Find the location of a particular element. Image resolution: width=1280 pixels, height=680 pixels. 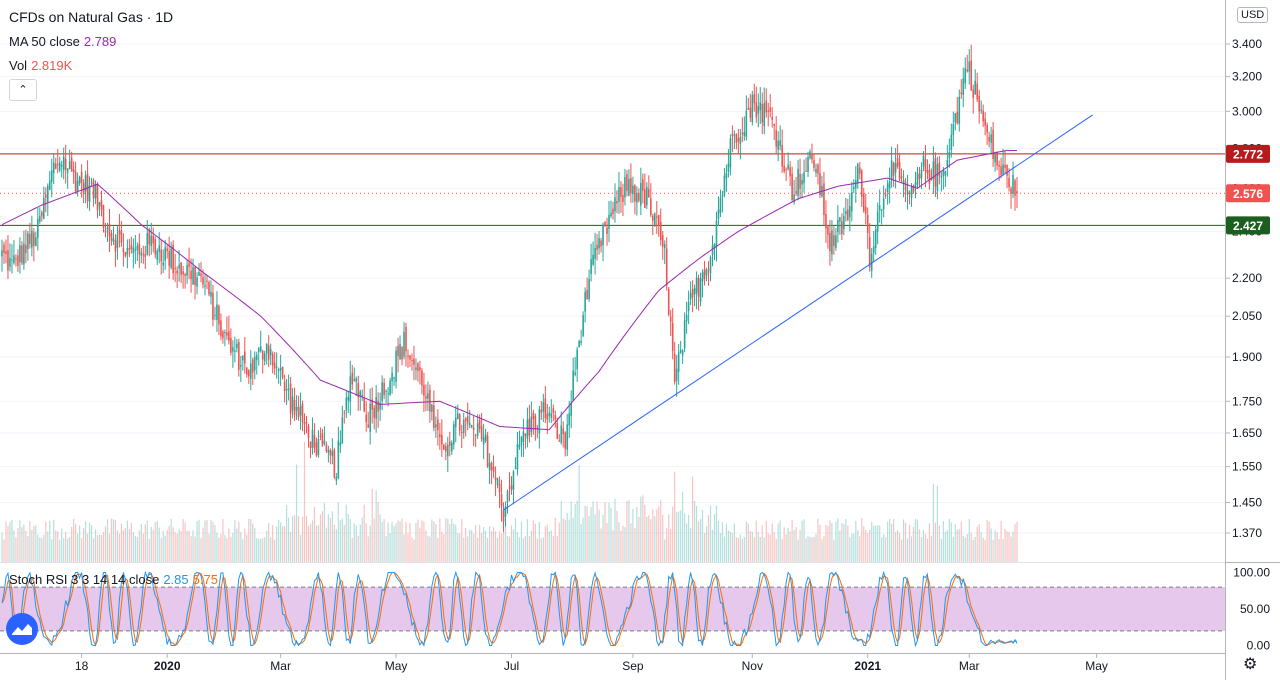

collapse-legend-button: ⌃ is located at coordinates (23, 90).